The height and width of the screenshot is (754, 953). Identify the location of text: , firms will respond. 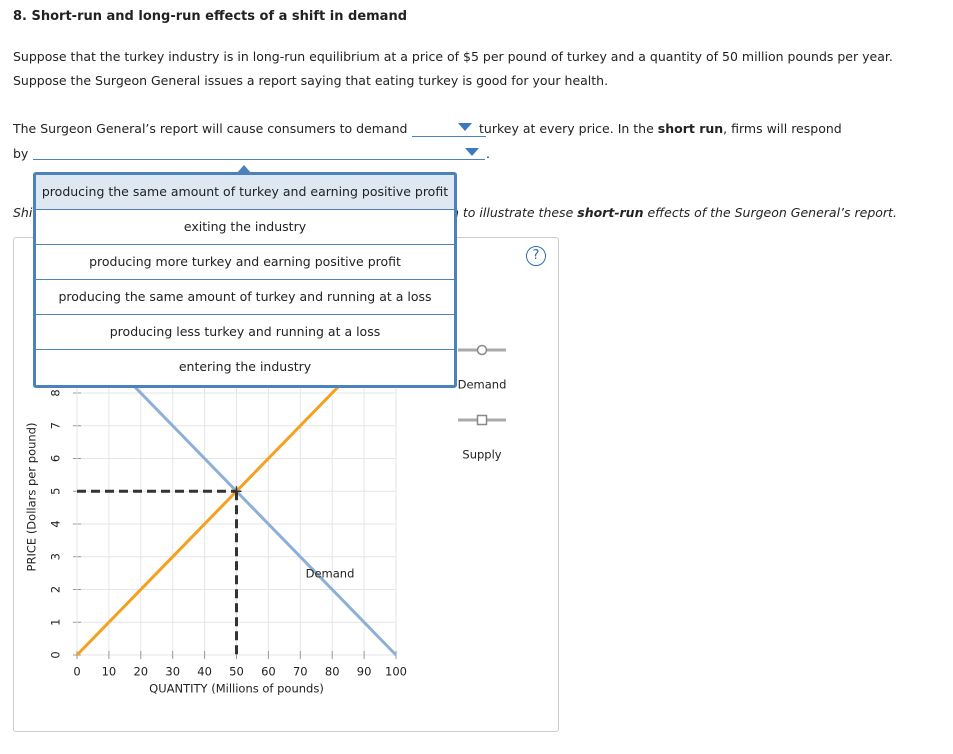
(782, 128).